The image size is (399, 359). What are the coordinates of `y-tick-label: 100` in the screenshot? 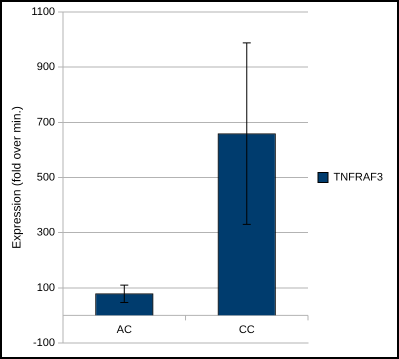 It's located at (46, 288).